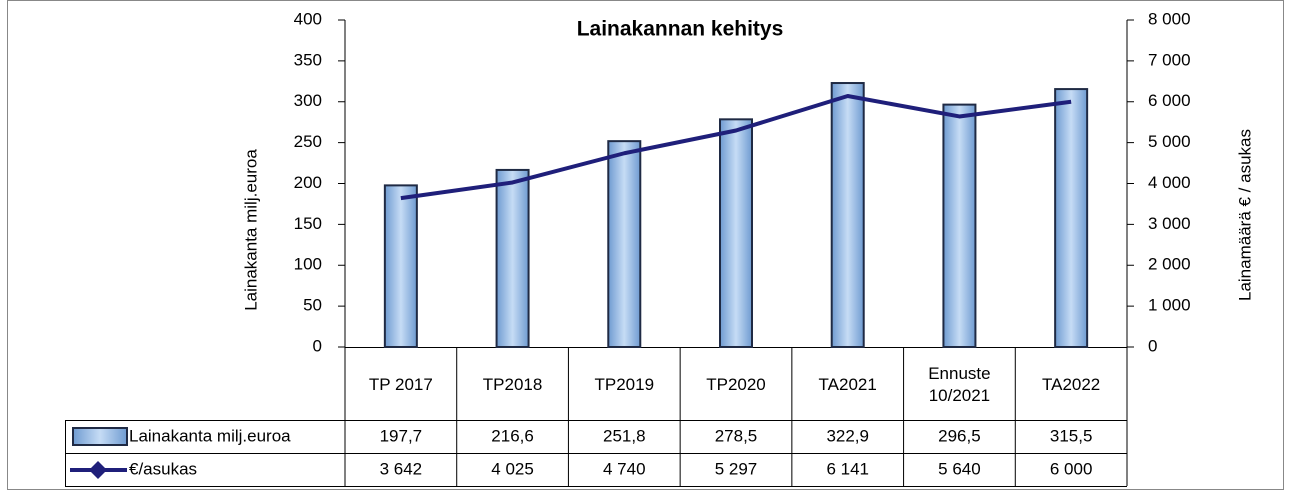 This screenshot has width=1291, height=490. I want to click on y2-tick-label: 1 000, so click(1169, 305).